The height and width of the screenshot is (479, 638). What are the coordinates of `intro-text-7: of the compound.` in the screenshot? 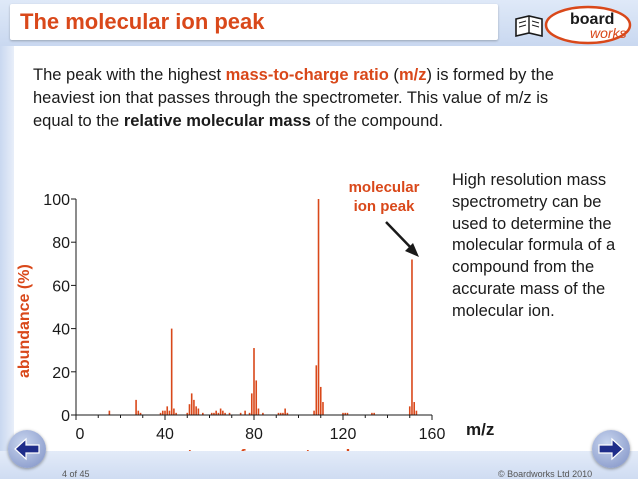 It's located at (377, 121).